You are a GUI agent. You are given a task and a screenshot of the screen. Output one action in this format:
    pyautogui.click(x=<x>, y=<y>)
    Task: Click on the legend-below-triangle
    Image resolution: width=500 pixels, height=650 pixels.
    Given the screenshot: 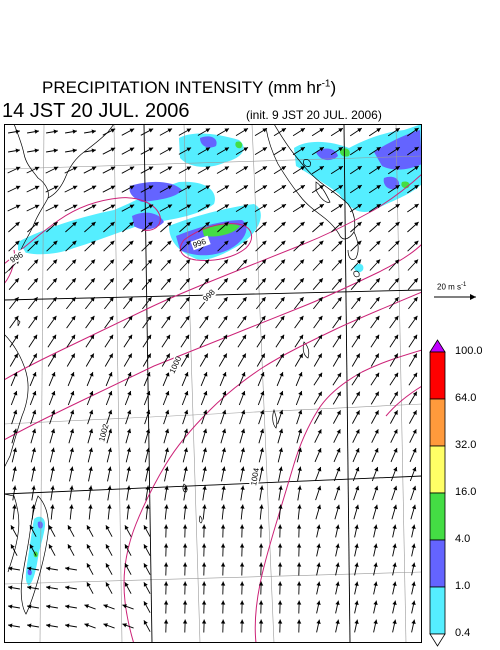 What is the action you would take?
    pyautogui.click(x=437, y=640)
    